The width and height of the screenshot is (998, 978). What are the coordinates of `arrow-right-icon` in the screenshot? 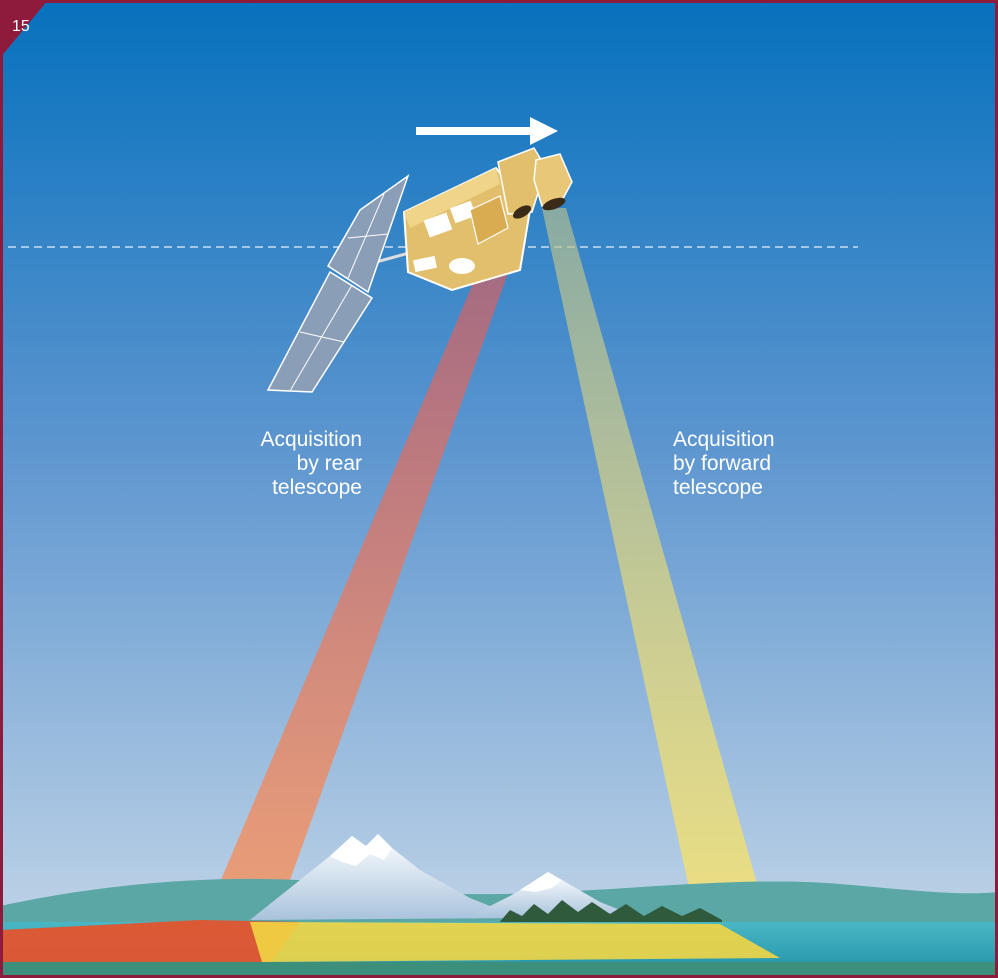 It's located at (487, 131).